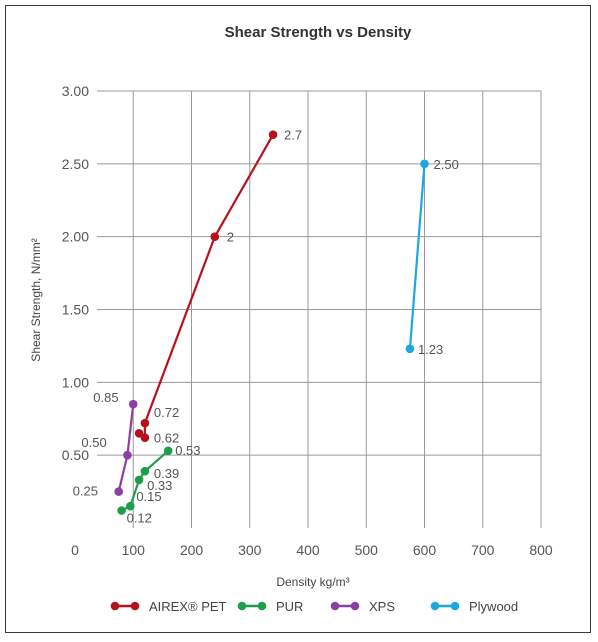 The width and height of the screenshot is (598, 642). I want to click on legend-item: AIREX® PET, so click(168, 606).